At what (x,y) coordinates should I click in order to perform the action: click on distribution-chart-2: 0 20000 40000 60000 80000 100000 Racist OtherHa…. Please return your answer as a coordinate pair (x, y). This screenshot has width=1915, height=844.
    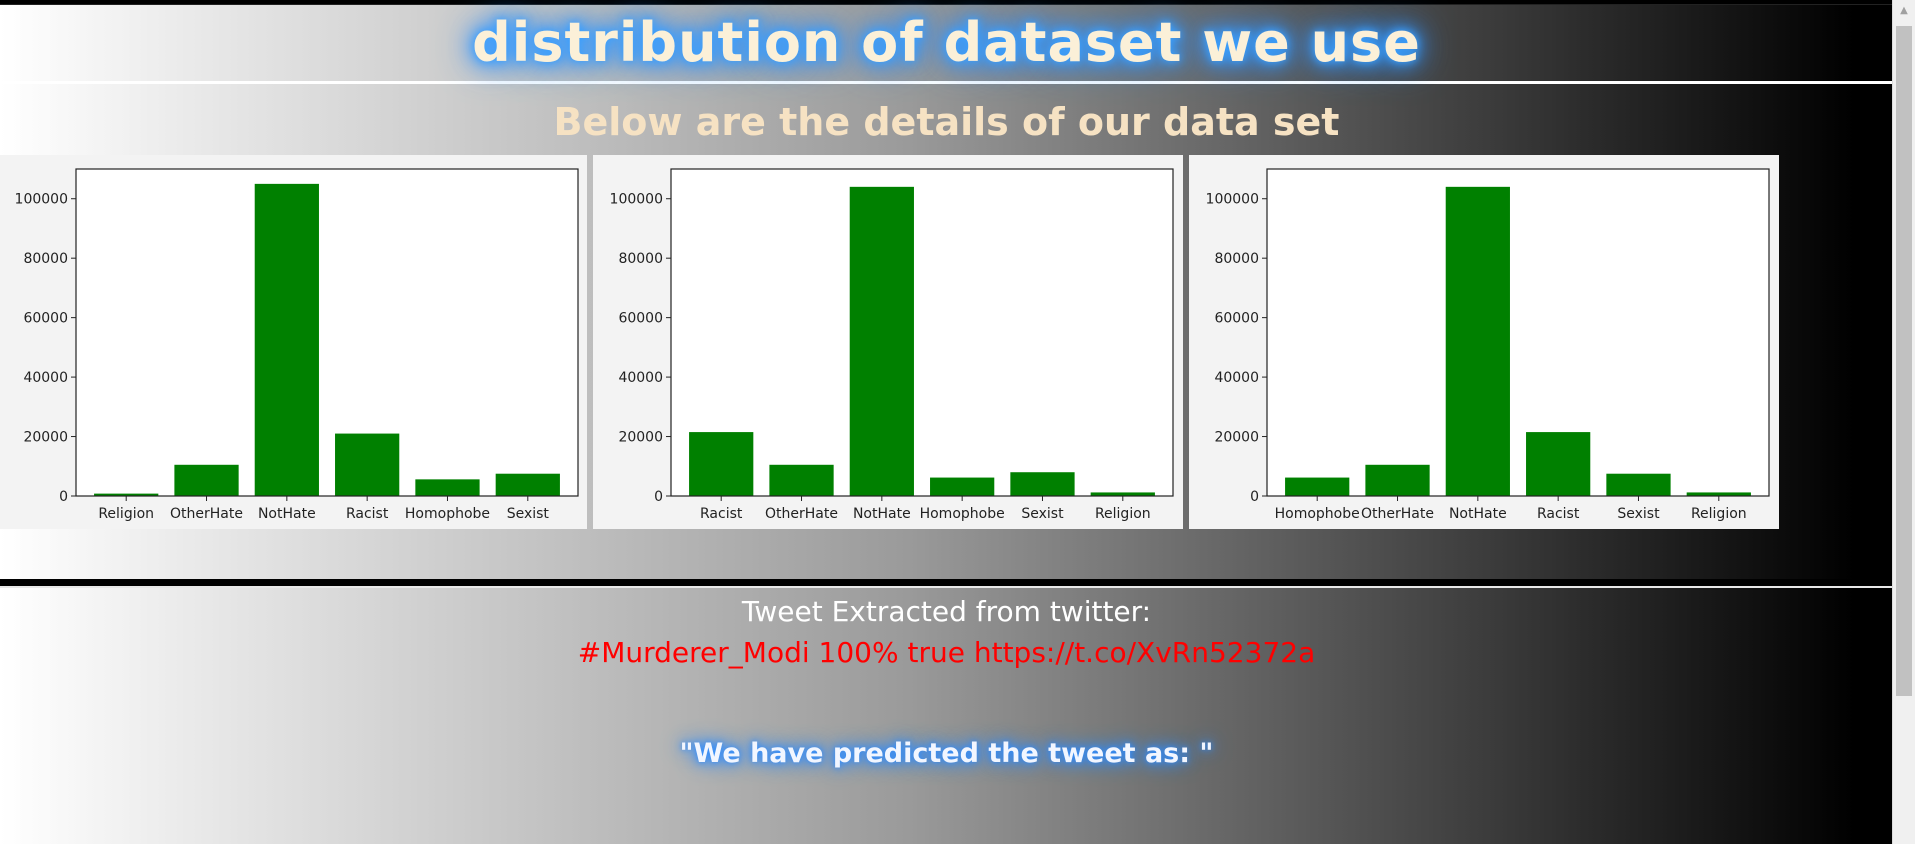
    Looking at the image, I should click on (892, 345).